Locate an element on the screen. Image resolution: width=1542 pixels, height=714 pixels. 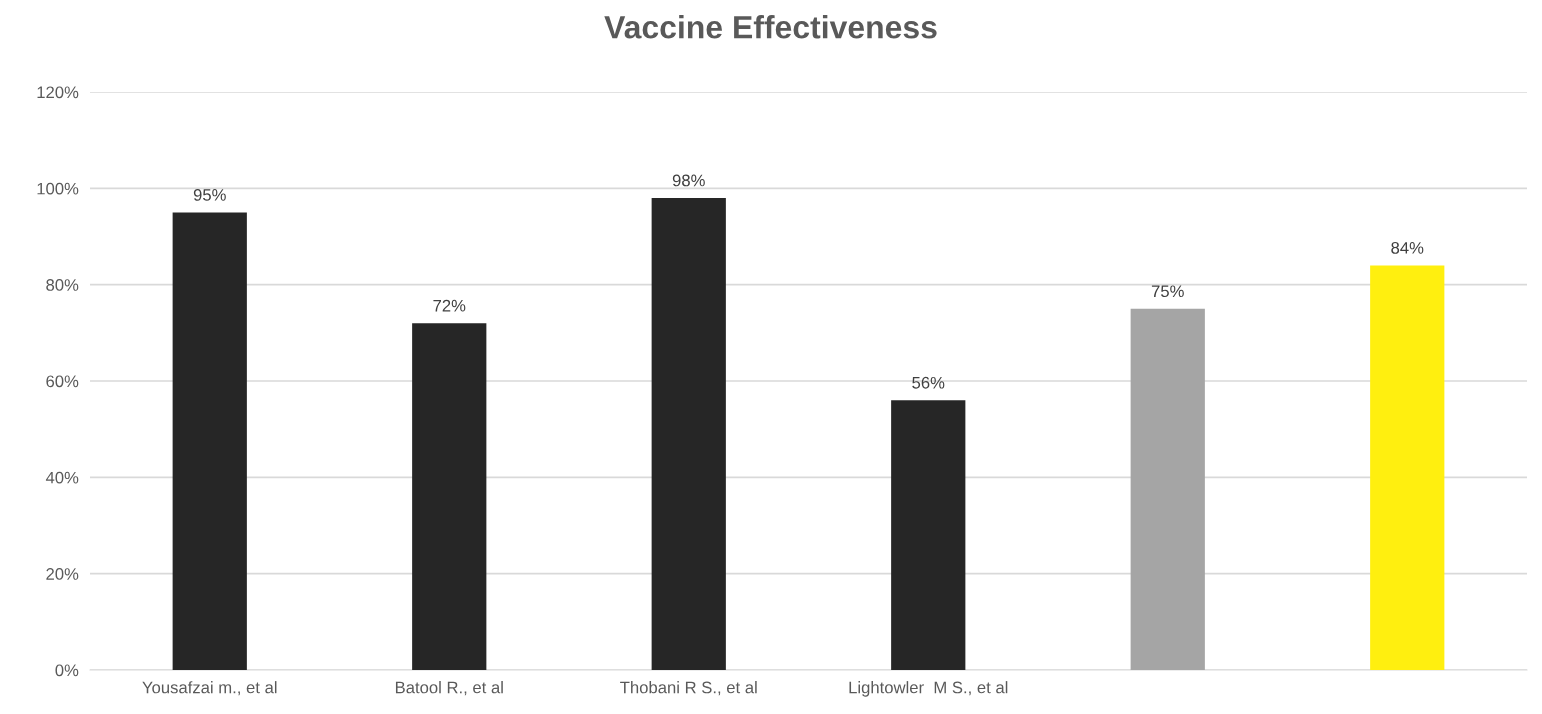
data-label: 98% is located at coordinates (688, 180).